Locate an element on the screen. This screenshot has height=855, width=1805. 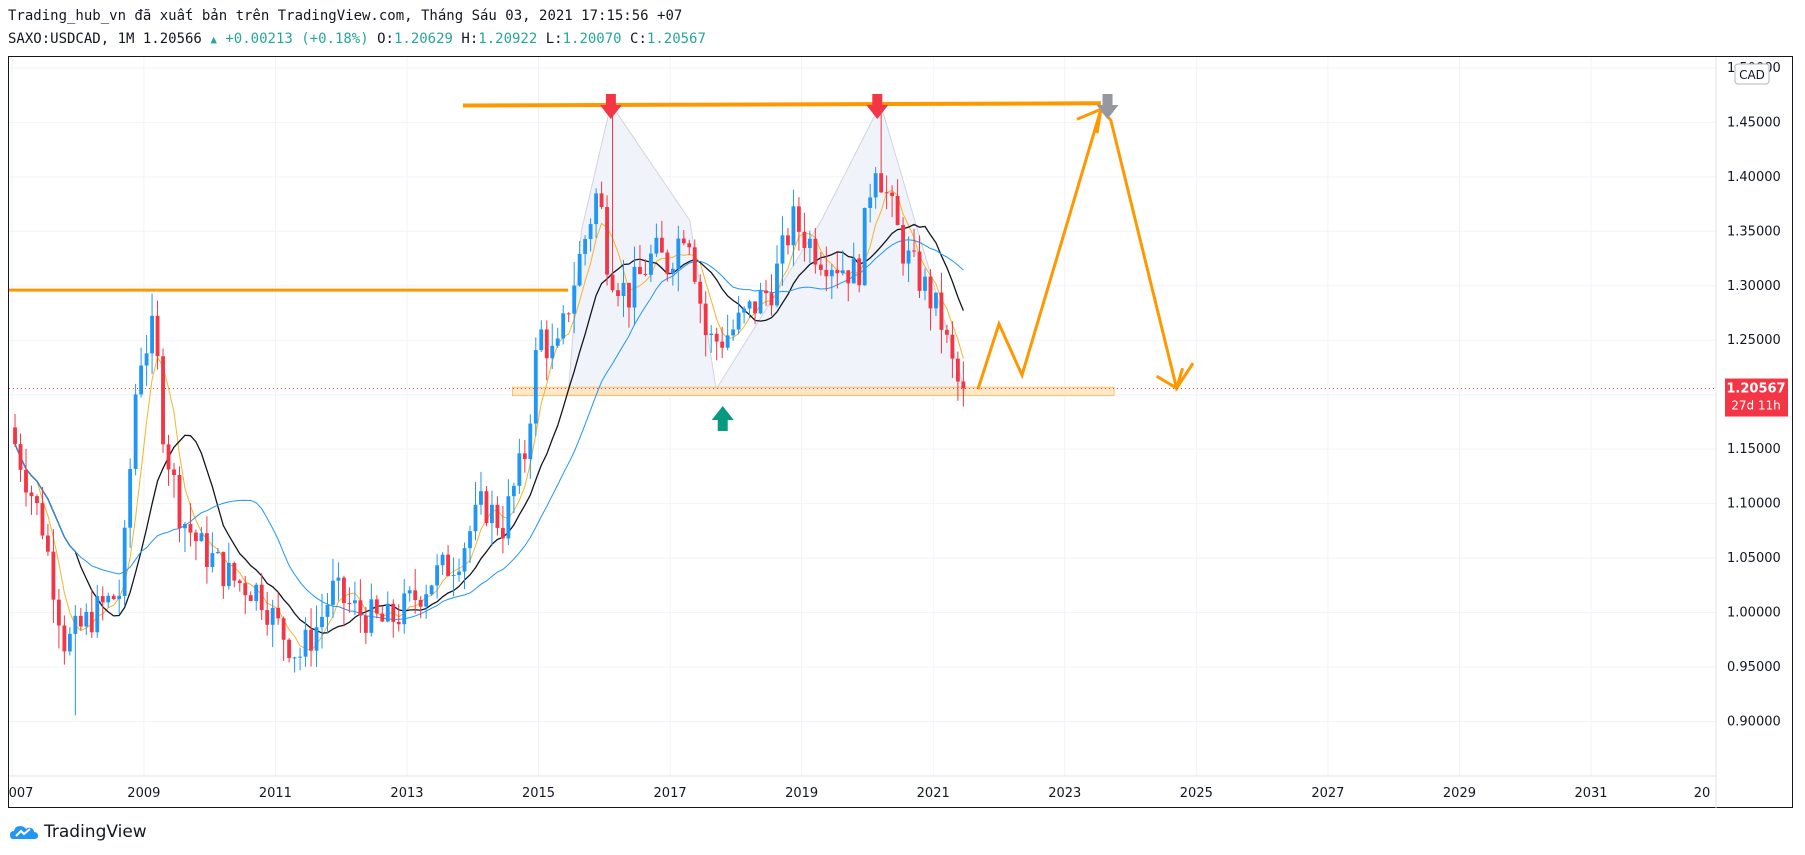
time-tick-label: 20 is located at coordinates (1702, 793).